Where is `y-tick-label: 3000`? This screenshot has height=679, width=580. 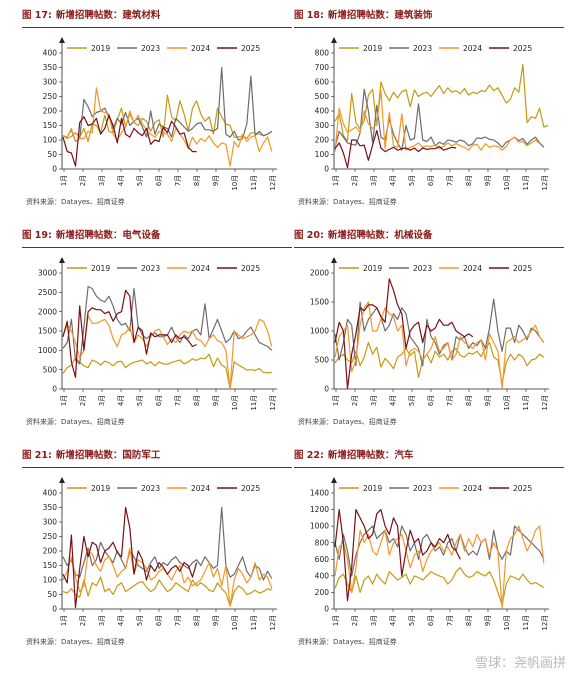 y-tick-label: 3000 is located at coordinates (47, 273).